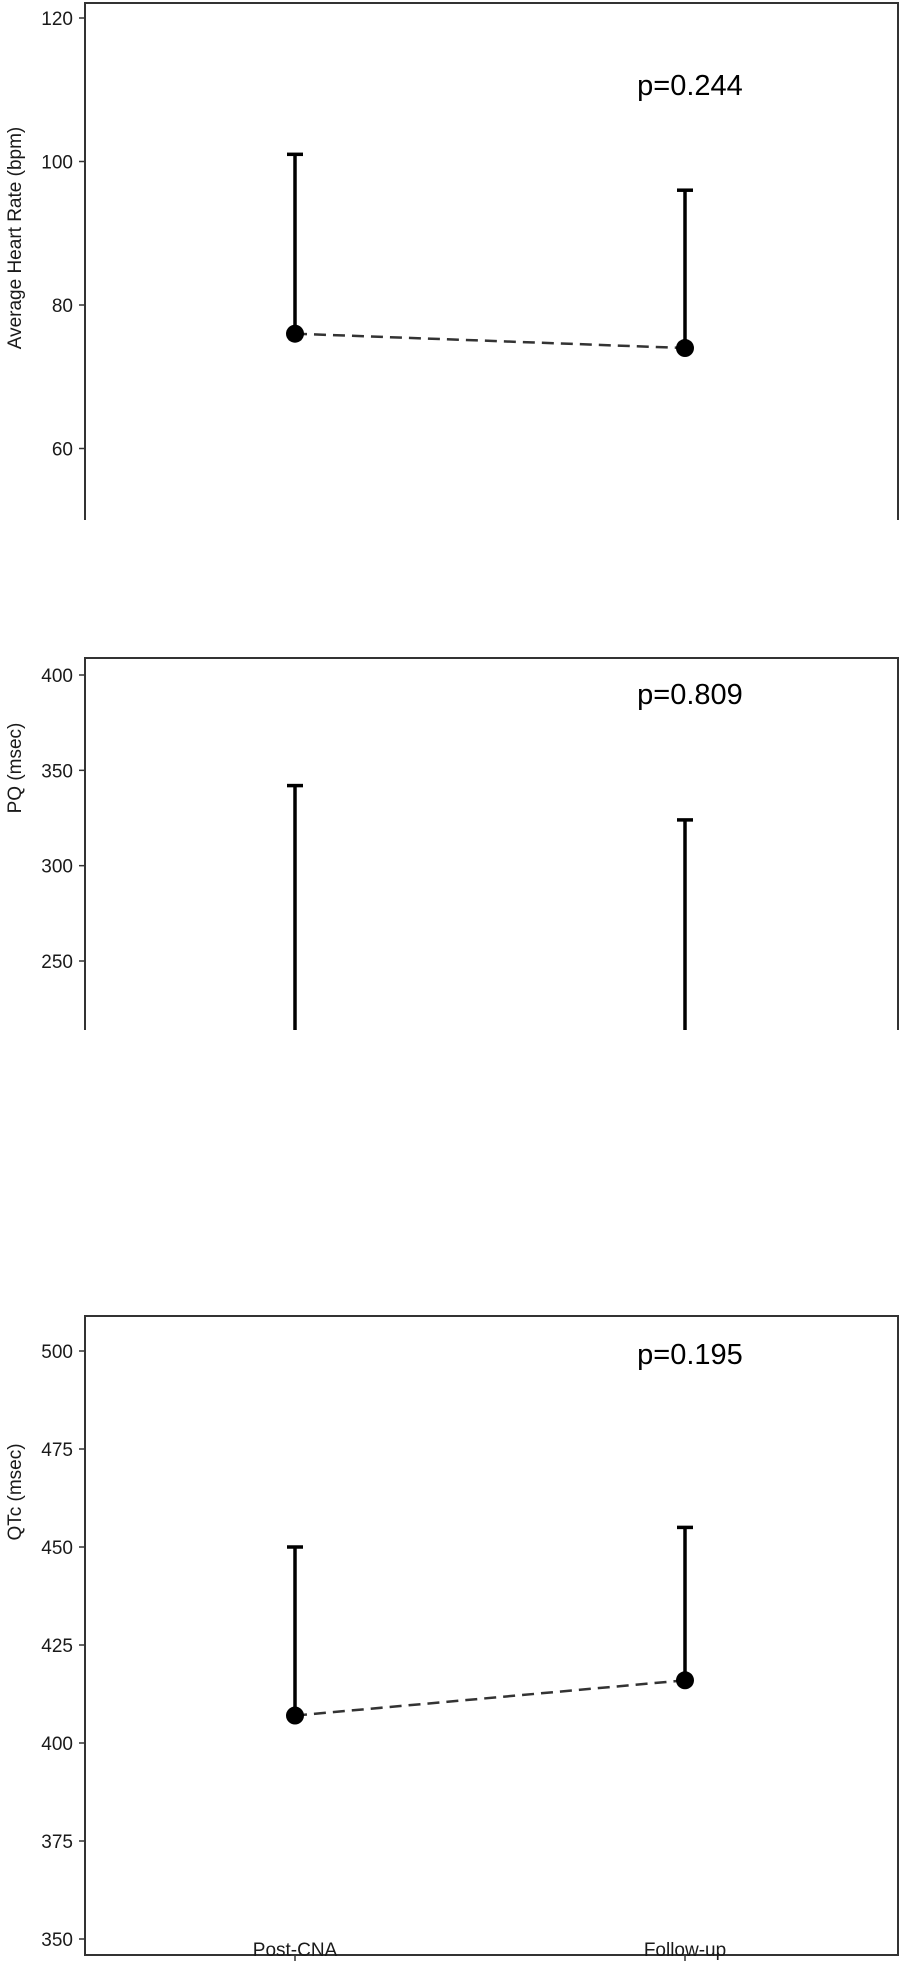 This screenshot has width=902, height=1962. What do you see at coordinates (57, 1450) in the screenshot?
I see `y-tick-label: 475` at bounding box center [57, 1450].